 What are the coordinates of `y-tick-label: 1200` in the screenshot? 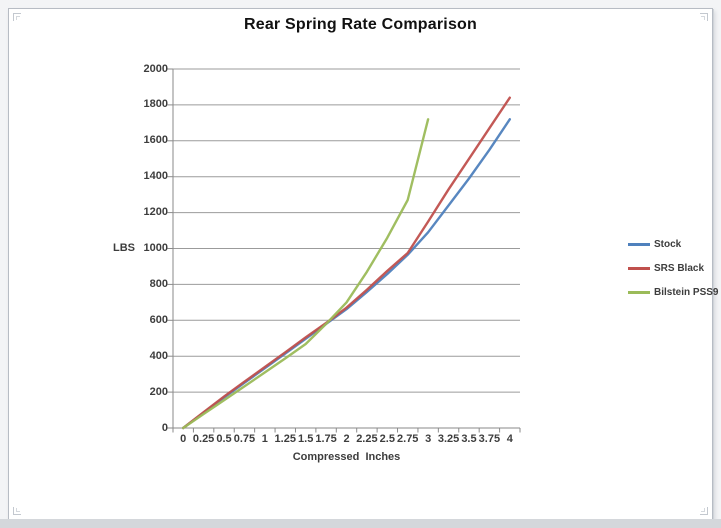 It's located at (155, 212).